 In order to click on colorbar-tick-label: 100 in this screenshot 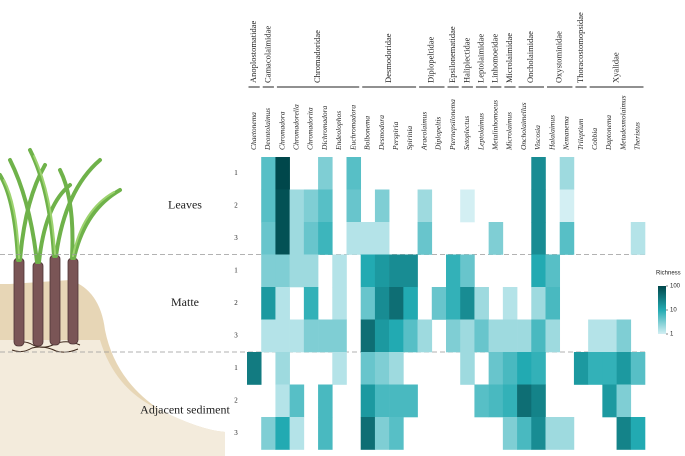, I will do `click(675, 287)`.